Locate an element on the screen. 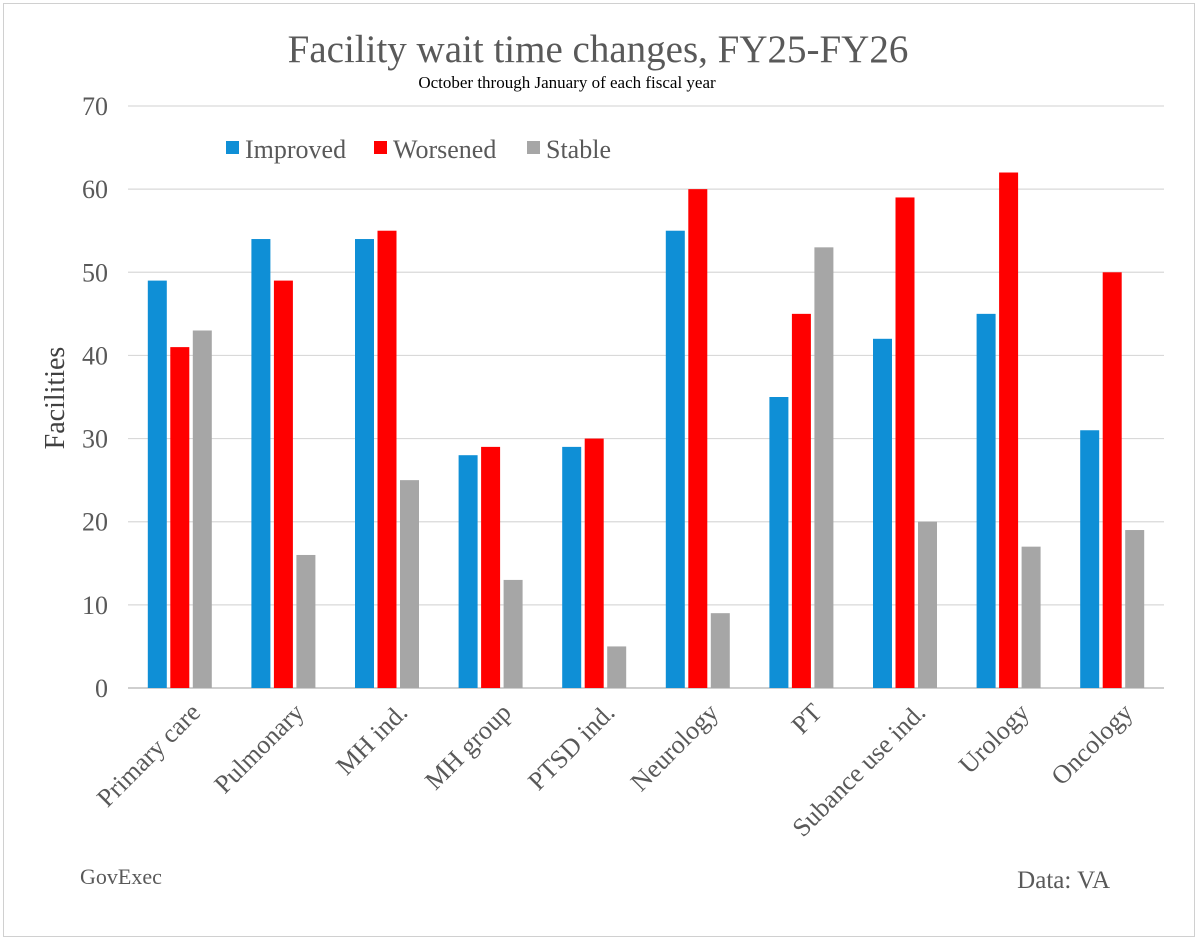  x-tick-label: Neurology is located at coordinates (674, 747).